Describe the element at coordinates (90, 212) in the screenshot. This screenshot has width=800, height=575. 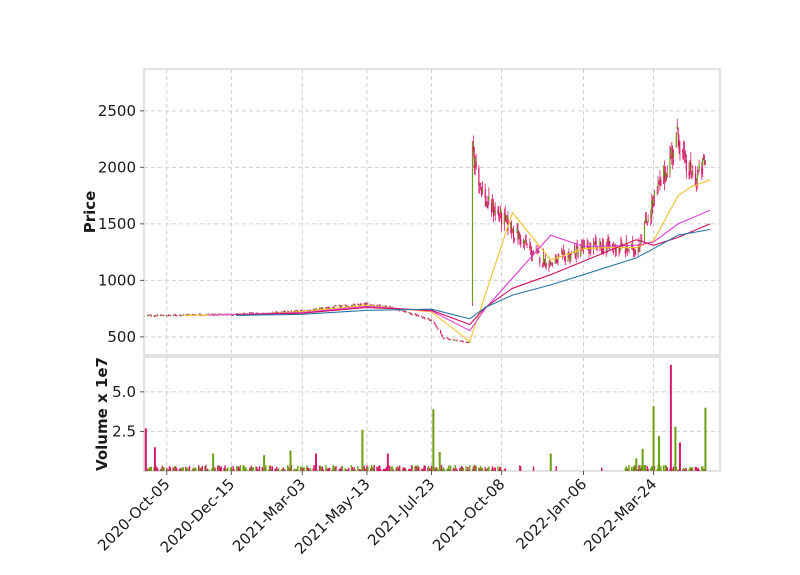
I see `price-axis-label: Price` at that location.